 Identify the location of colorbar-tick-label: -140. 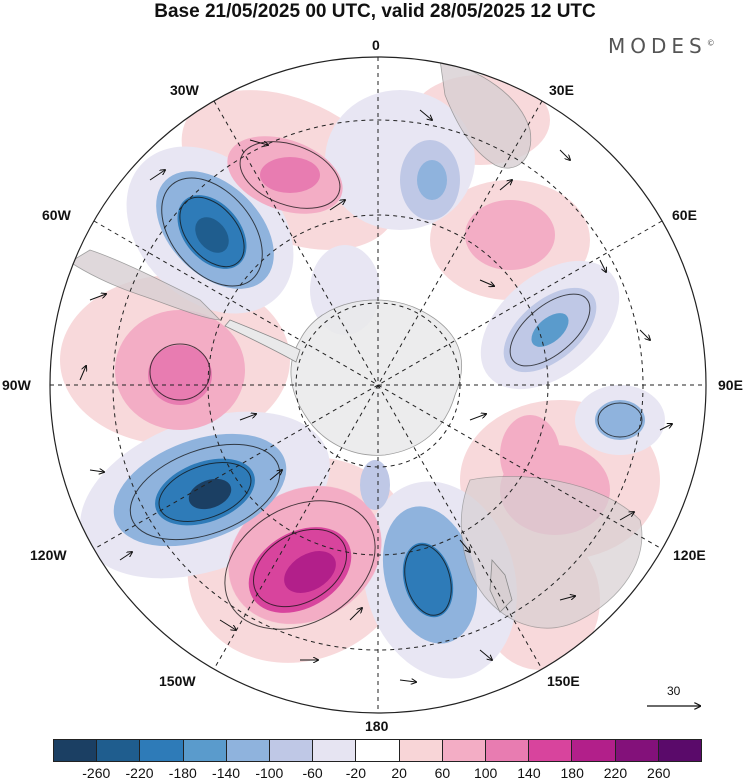
(226, 773).